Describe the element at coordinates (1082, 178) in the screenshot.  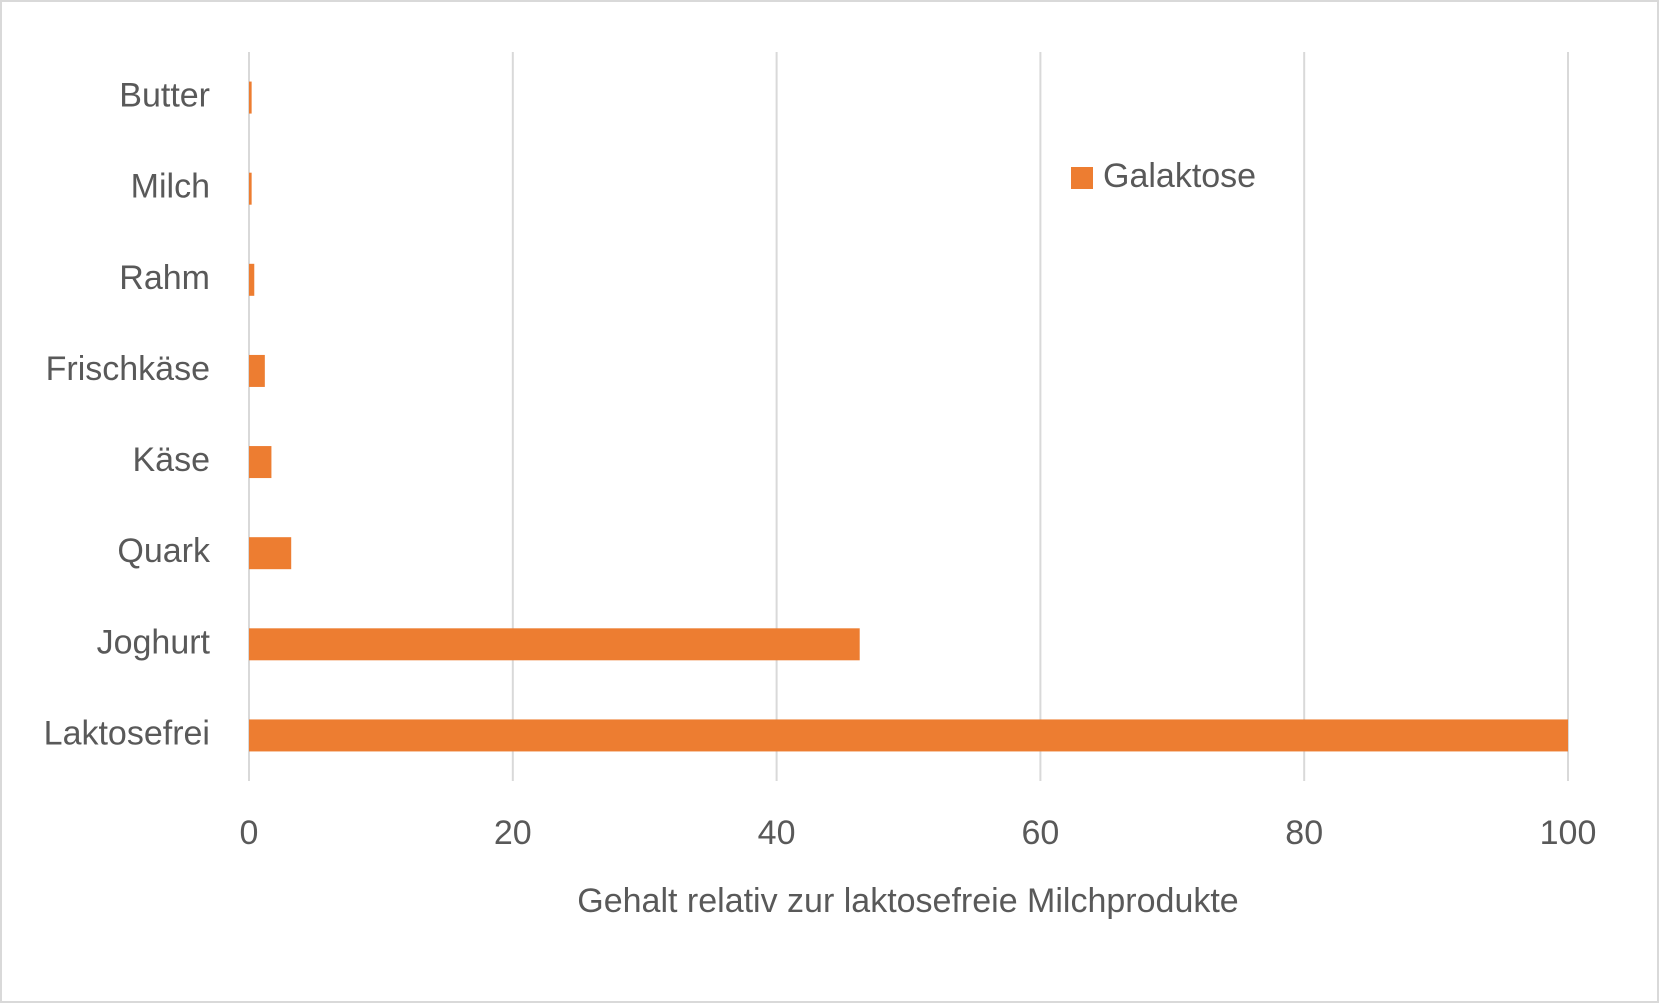
I see `legend-swatch` at that location.